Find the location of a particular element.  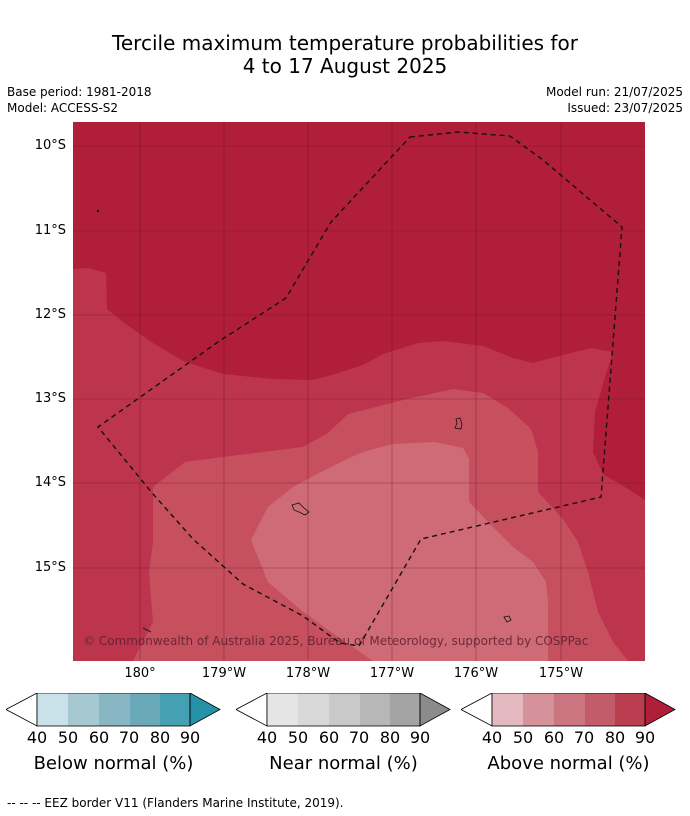

model-run: Model run: 21/07/2025 is located at coordinates (614, 92).